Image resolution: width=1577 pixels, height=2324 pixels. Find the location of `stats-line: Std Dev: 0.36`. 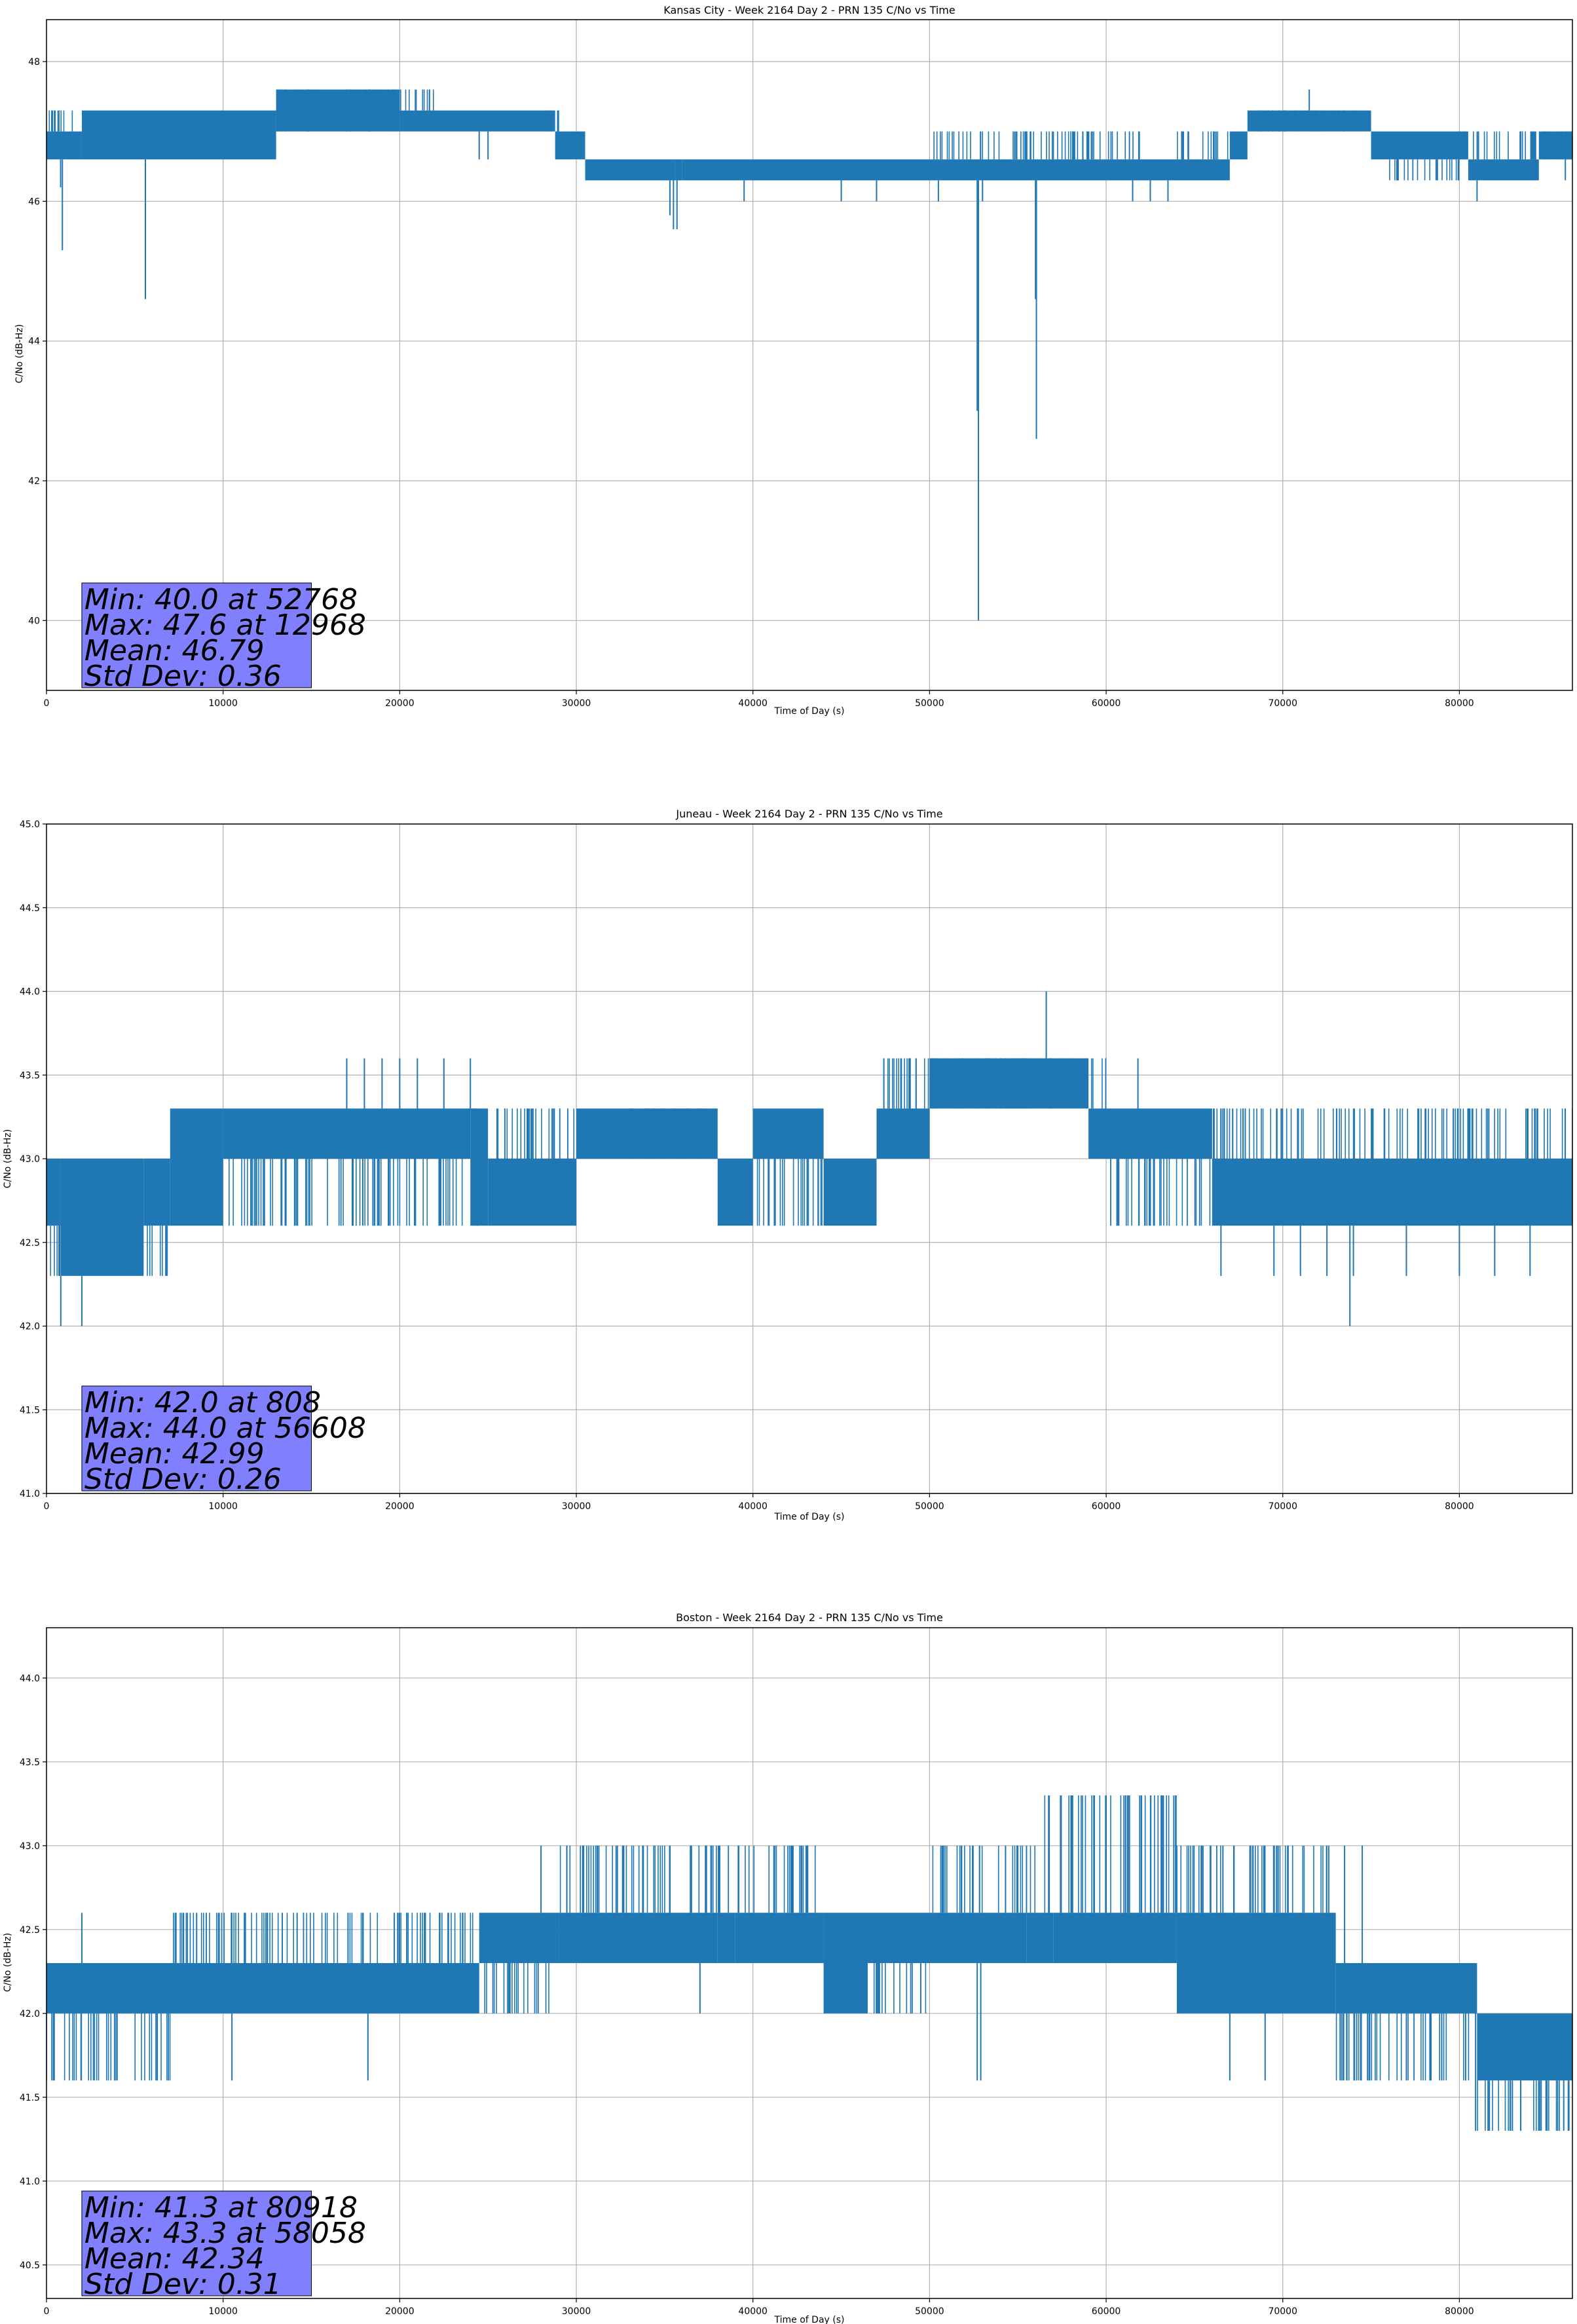

stats-line: Std Dev: 0.36 is located at coordinates (183, 676).